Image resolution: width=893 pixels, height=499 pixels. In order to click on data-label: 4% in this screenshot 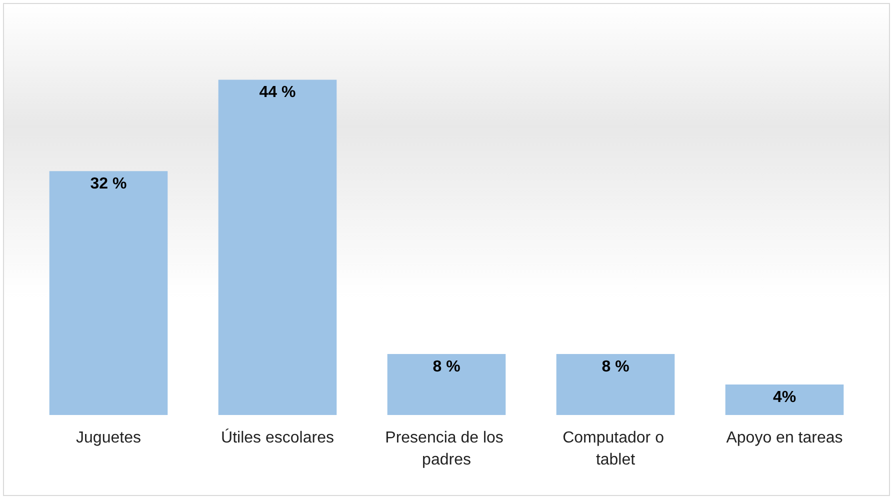, I will do `click(784, 397)`.